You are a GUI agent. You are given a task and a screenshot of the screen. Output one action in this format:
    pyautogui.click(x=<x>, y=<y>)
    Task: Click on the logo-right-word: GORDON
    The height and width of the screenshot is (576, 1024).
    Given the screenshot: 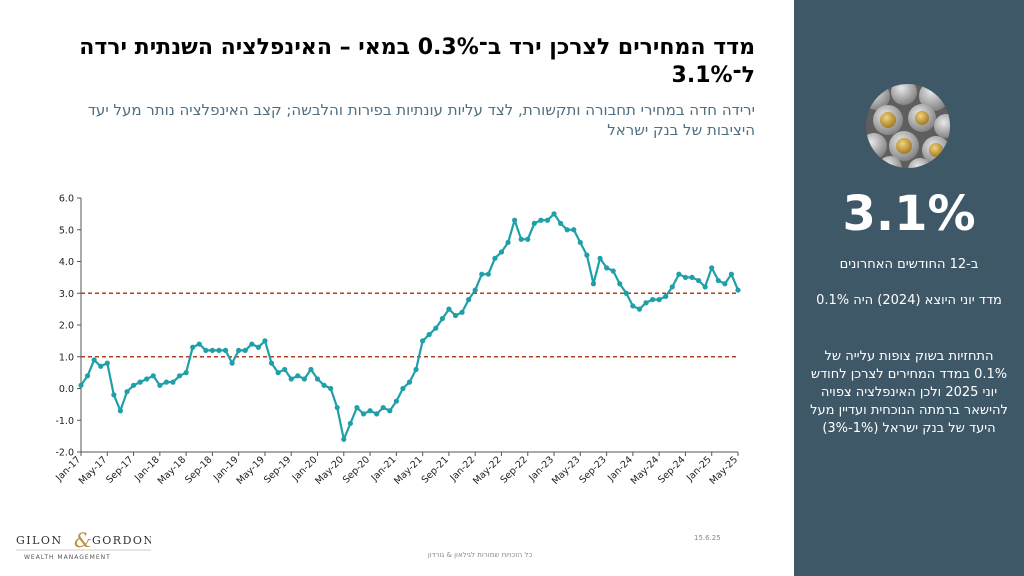 What is the action you would take?
    pyautogui.click(x=121, y=540)
    